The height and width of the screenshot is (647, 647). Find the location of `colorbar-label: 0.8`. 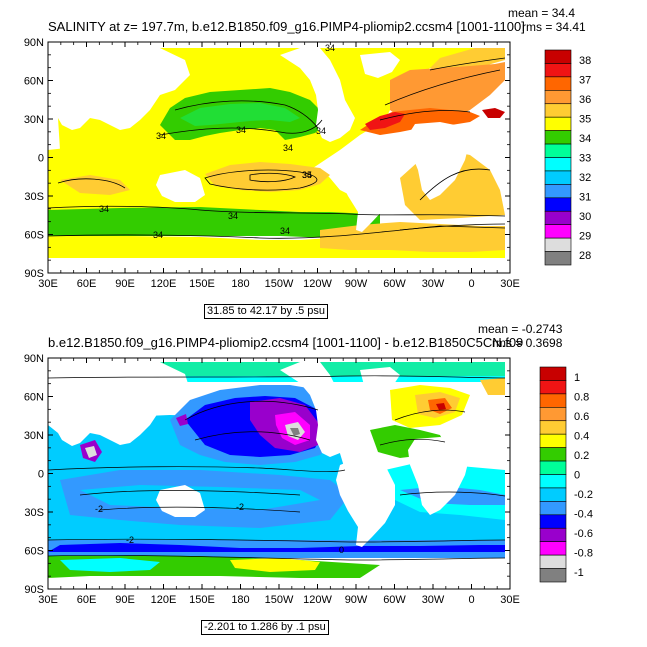

colorbar-label: 0.8 is located at coordinates (581, 397).